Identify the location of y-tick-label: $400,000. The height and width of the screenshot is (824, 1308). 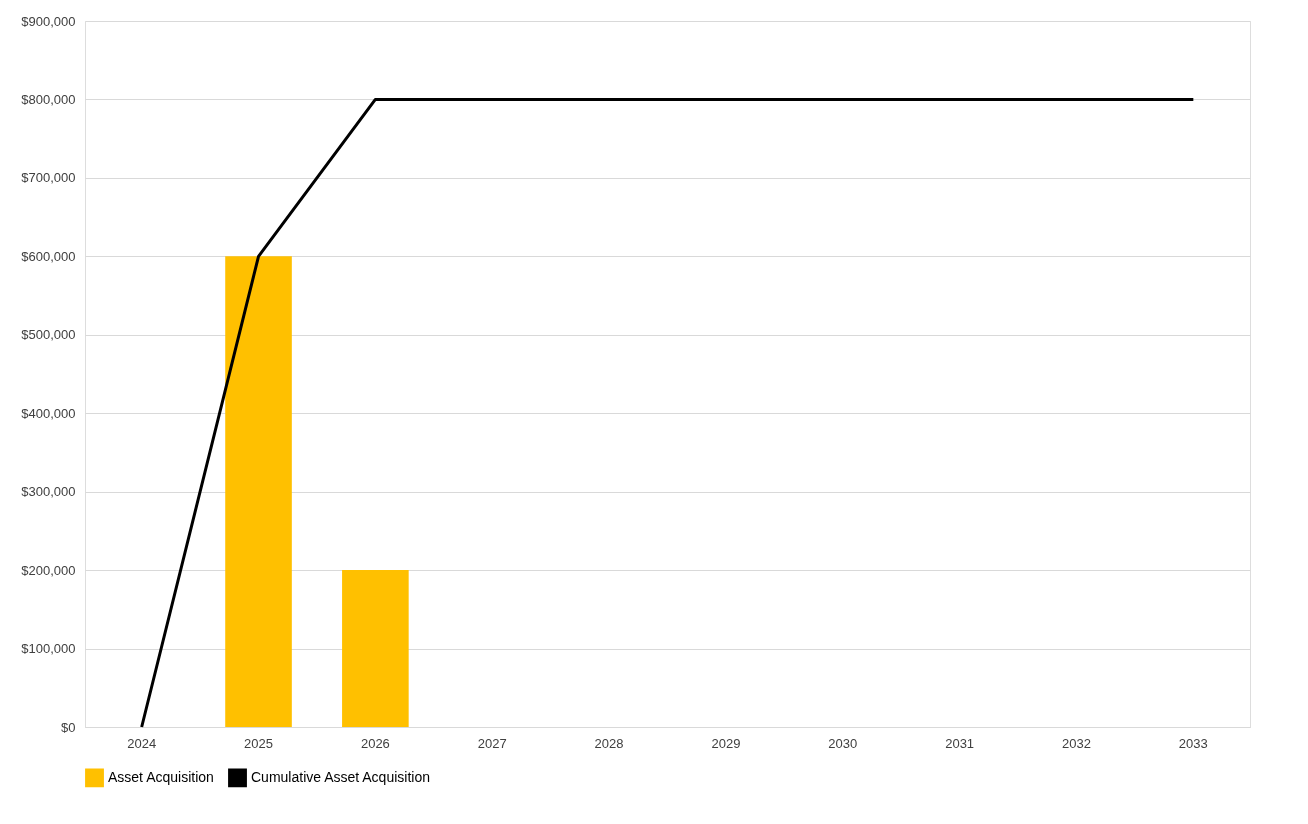
(48, 413).